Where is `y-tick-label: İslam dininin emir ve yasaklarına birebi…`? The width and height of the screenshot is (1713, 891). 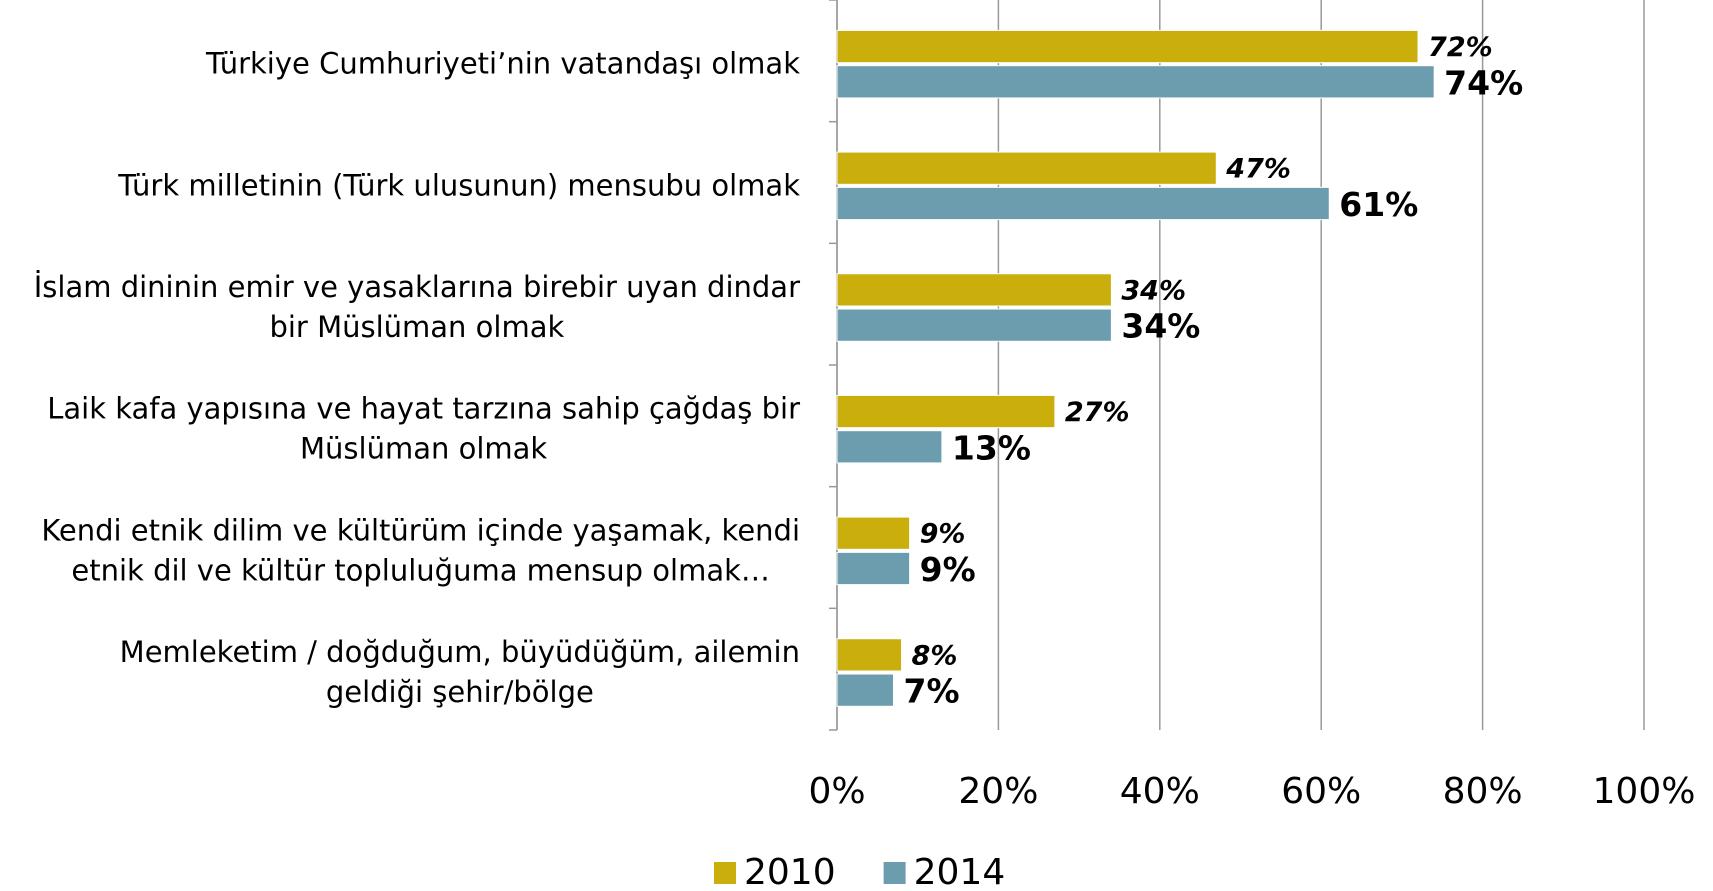 y-tick-label: İslam dininin emir ve yasaklarına birebi… is located at coordinates (417, 287).